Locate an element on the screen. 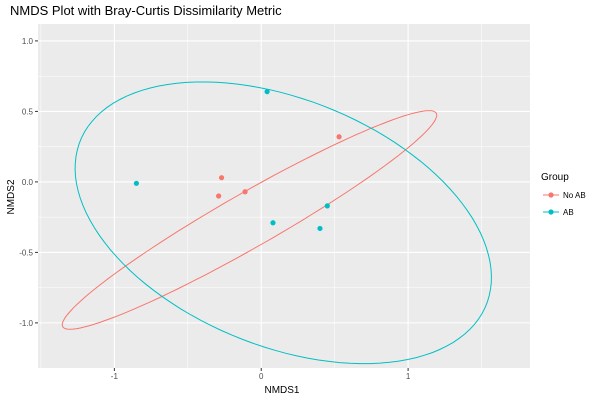  legend-title: Group is located at coordinates (555, 177).